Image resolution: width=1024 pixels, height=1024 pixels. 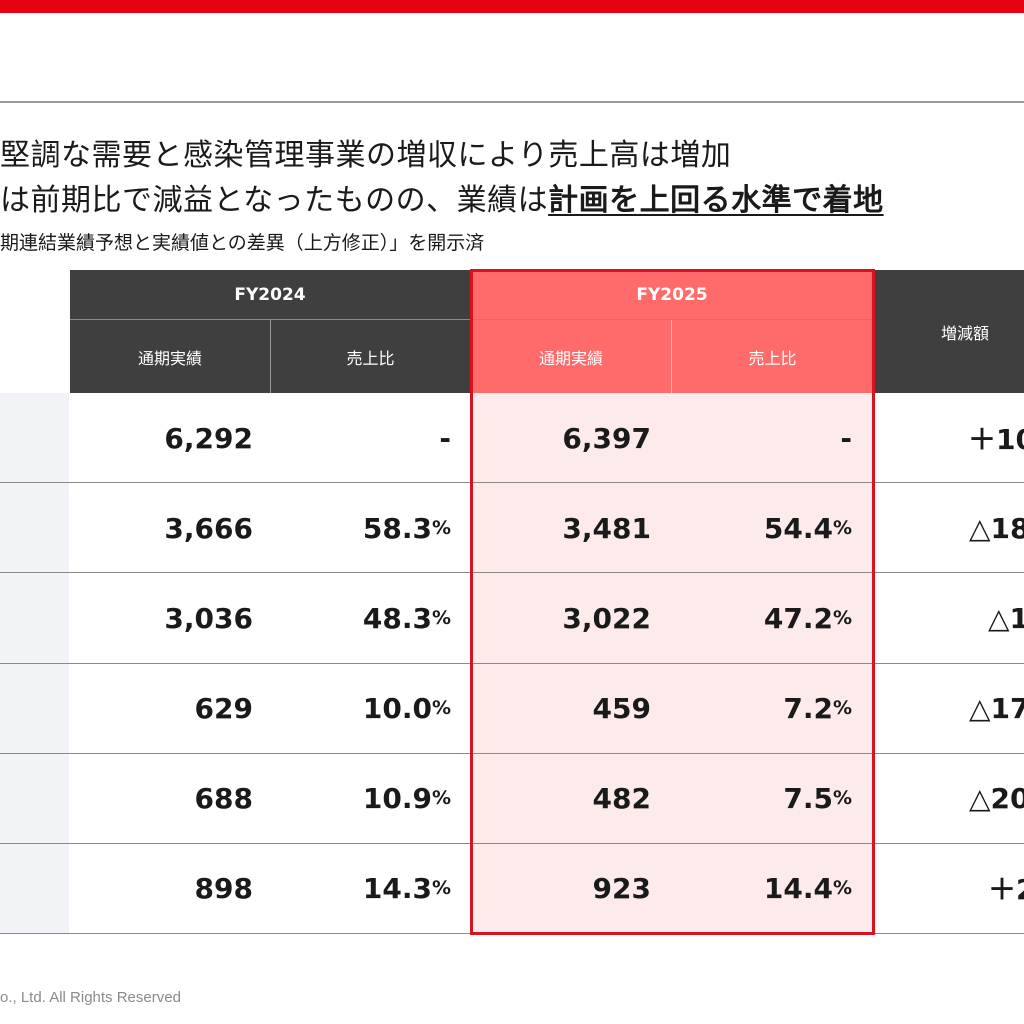 I want to click on delta-cell: △18, so click(x=996, y=528).